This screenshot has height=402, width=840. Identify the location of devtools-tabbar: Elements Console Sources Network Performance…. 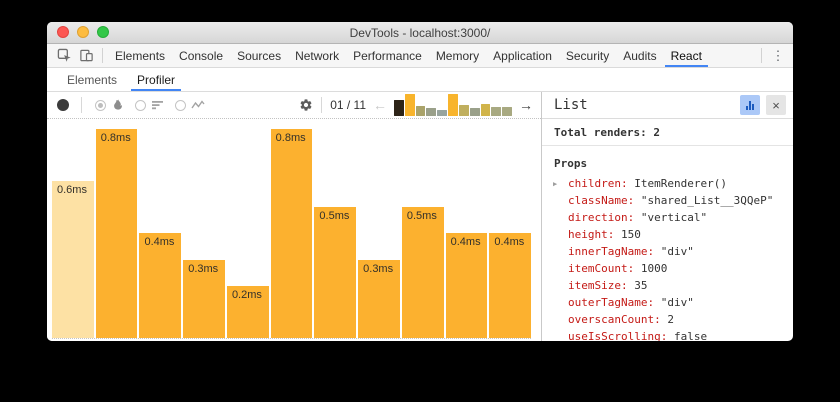
(420, 56).